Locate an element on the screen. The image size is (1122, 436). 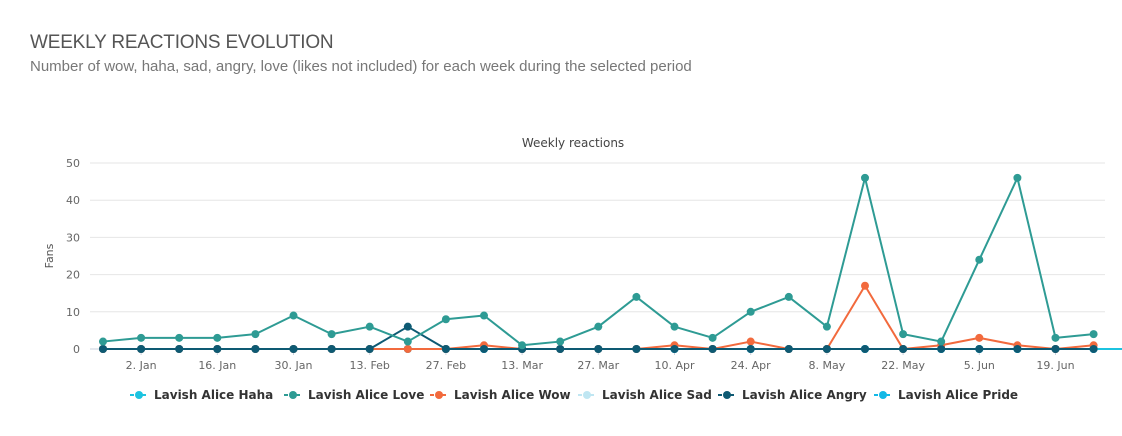
x-tick-label: 13. Feb is located at coordinates (369, 365).